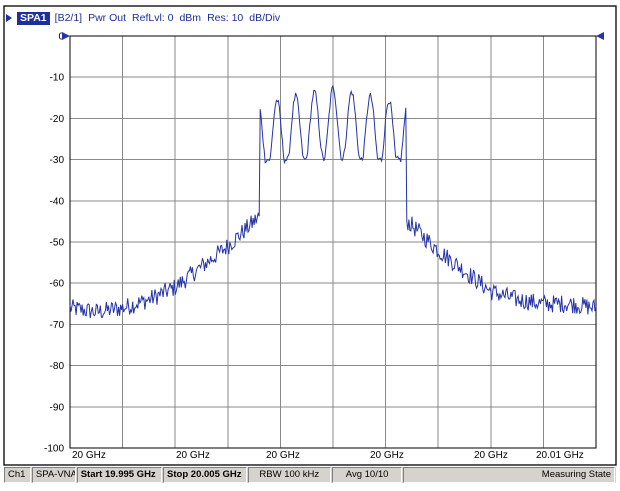 This screenshot has height=491, width=620. I want to click on trace-param-resolution: Res: 10, so click(225, 18).